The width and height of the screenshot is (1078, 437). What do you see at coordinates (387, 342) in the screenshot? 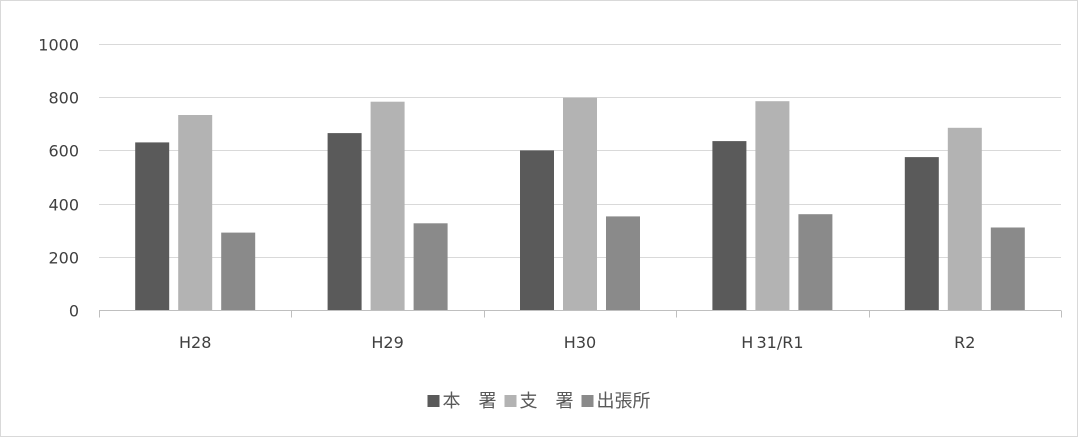
I see `x-tick-label: H29` at bounding box center [387, 342].